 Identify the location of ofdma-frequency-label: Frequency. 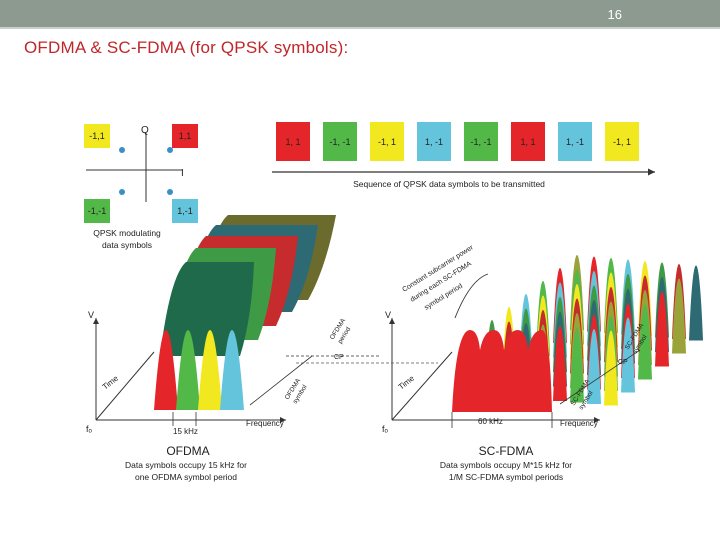
(265, 423).